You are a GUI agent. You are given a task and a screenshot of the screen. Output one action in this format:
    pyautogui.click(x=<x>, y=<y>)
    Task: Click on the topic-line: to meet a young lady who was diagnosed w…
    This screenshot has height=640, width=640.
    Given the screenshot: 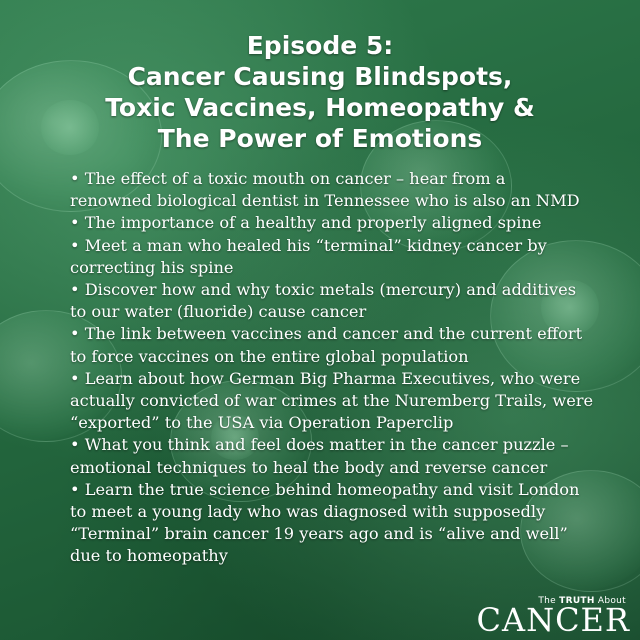 What is the action you would take?
    pyautogui.click(x=308, y=512)
    